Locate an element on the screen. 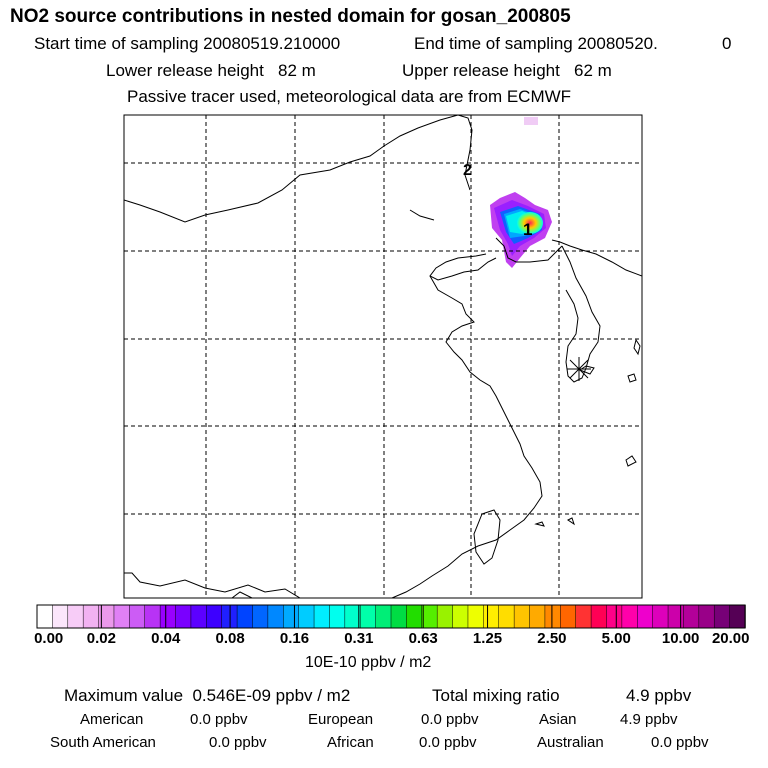 The width and height of the screenshot is (768, 768). colorbar-tick-label: 0.00 is located at coordinates (49, 638).